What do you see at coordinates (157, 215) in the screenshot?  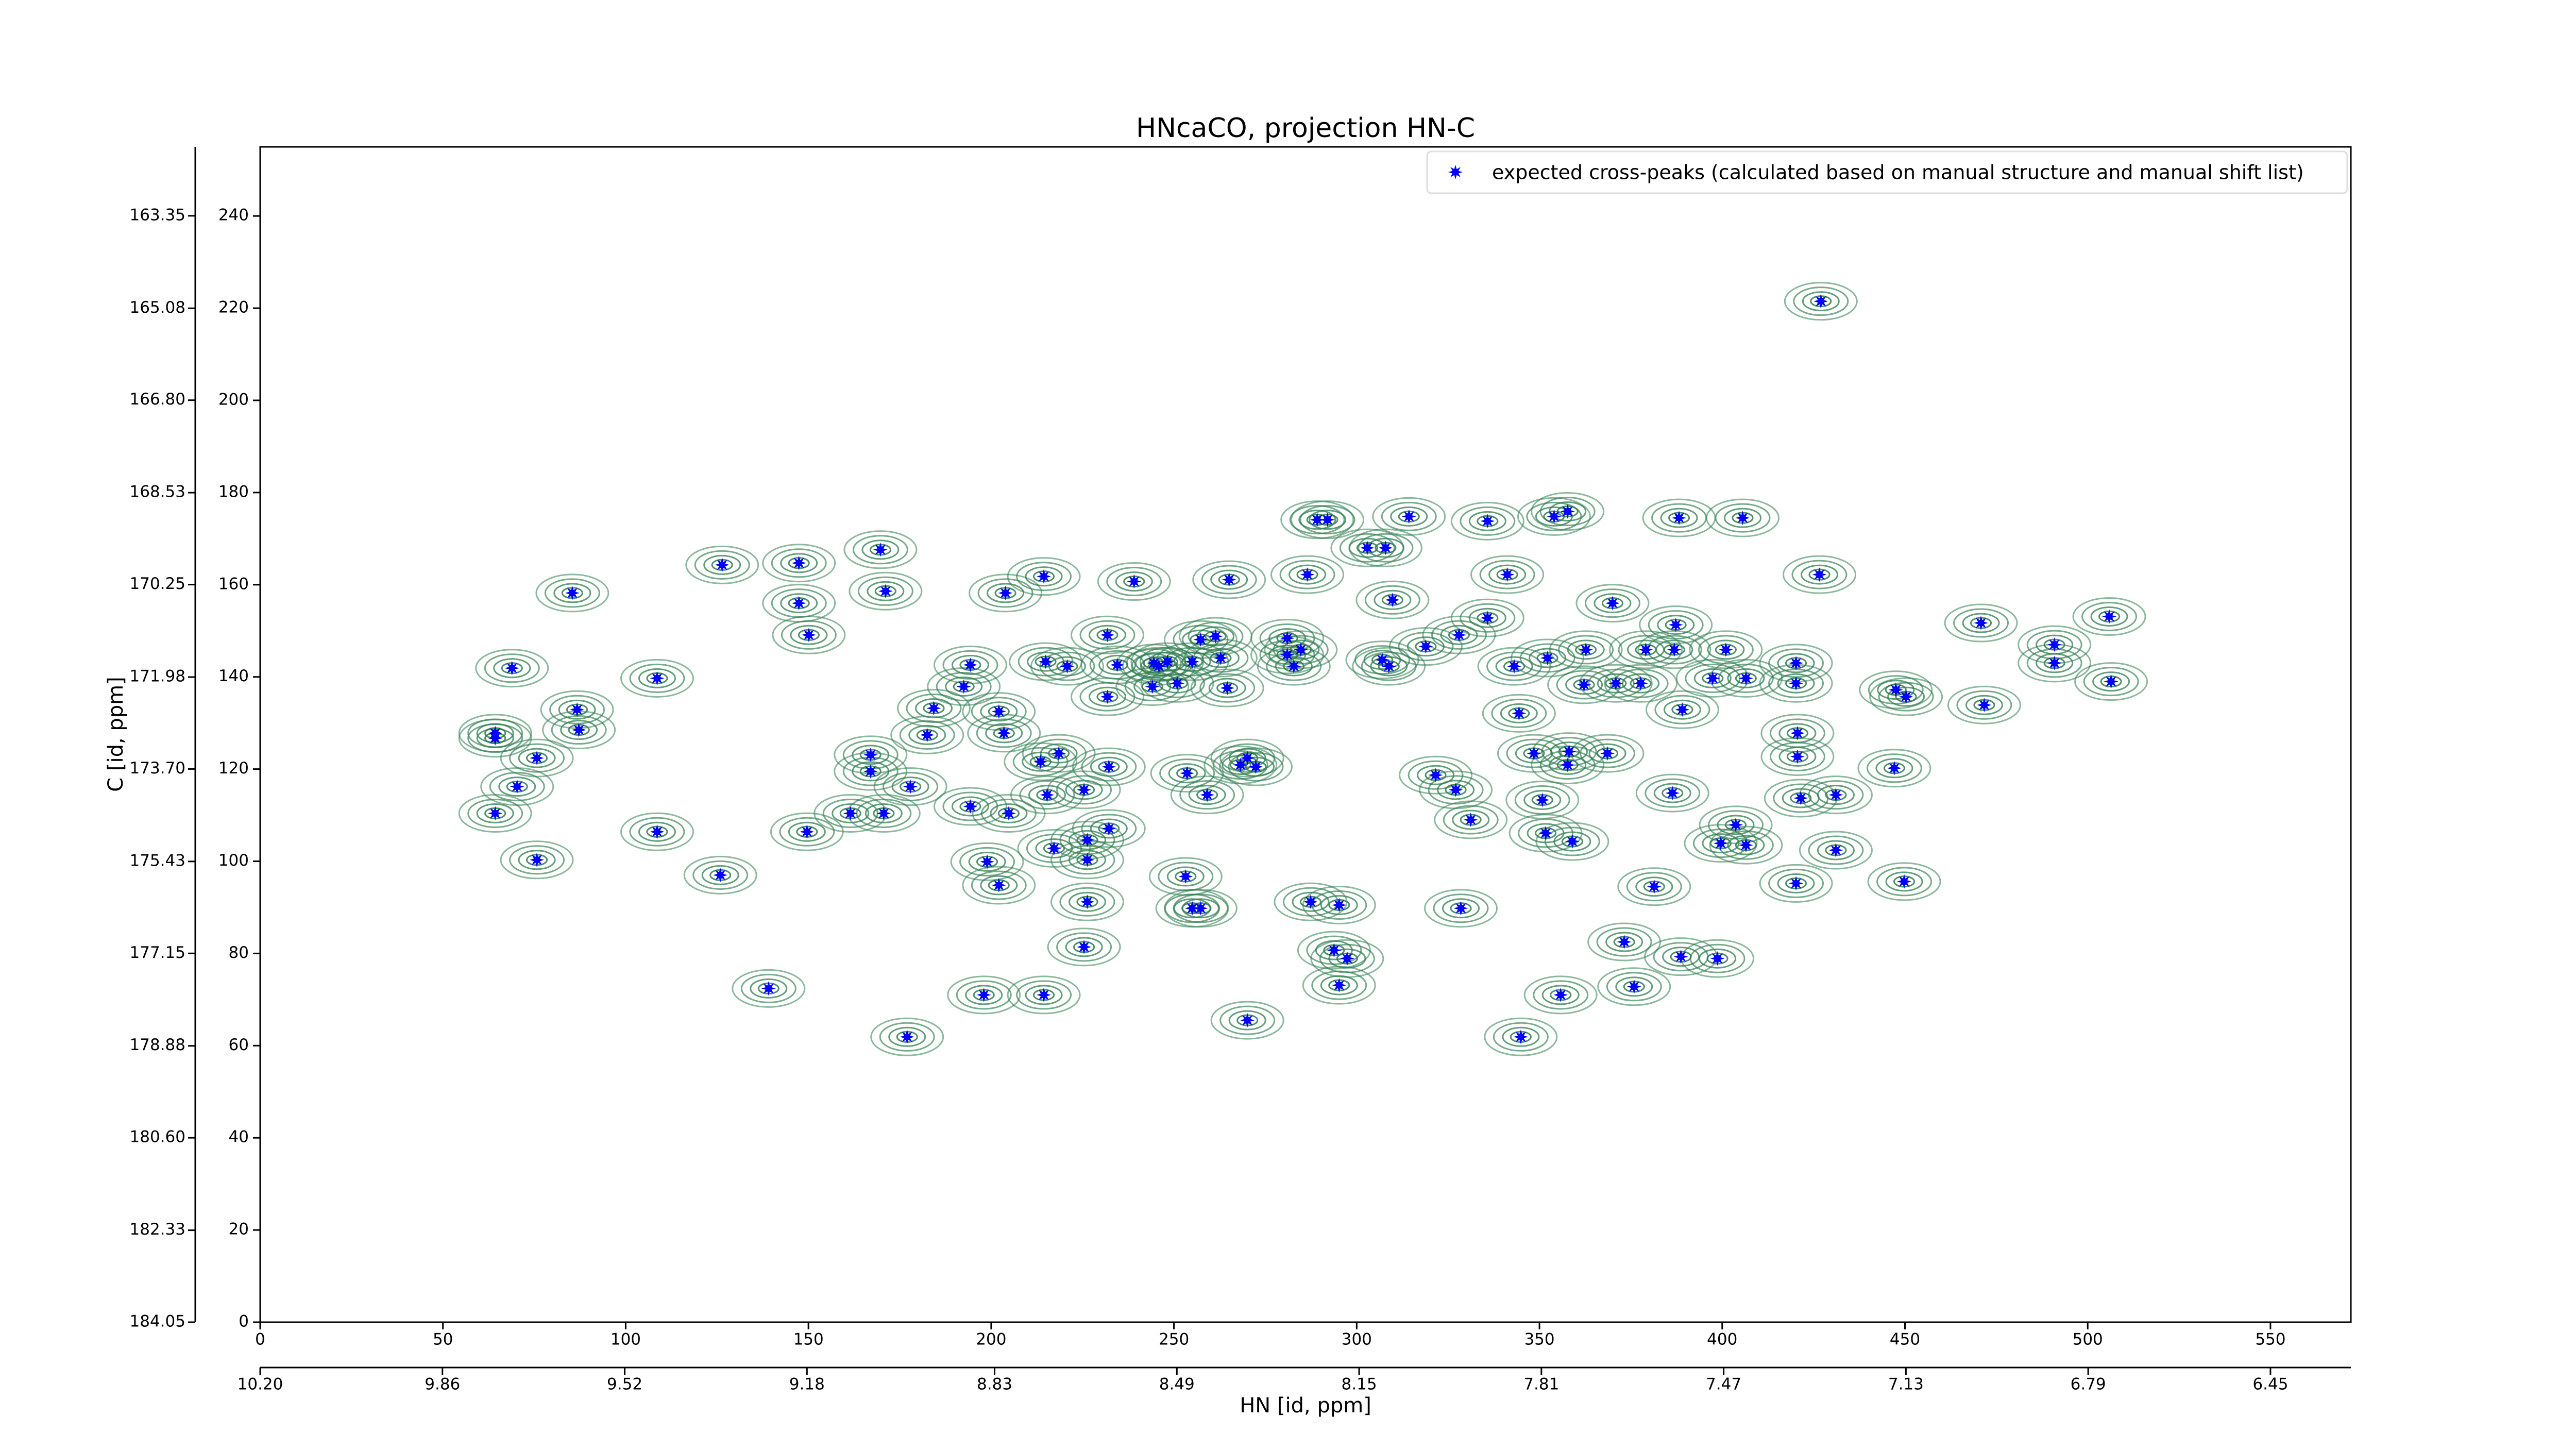 I see `y2-tick-label: 163.35` at bounding box center [157, 215].